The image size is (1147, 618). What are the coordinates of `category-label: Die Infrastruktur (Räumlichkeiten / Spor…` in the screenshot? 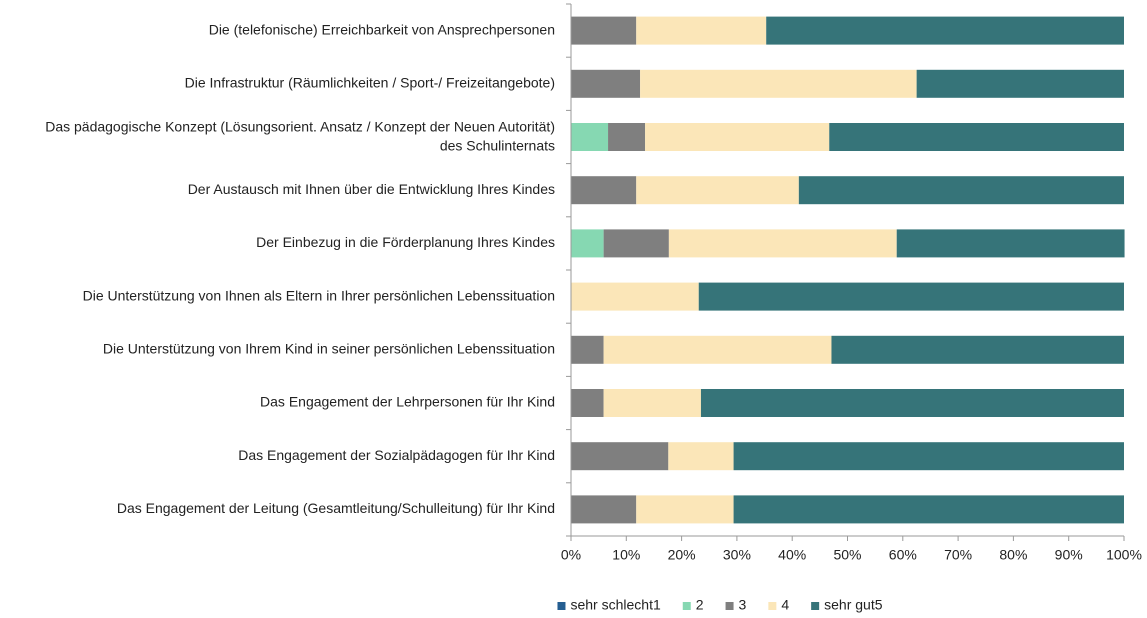 It's located at (370, 83).